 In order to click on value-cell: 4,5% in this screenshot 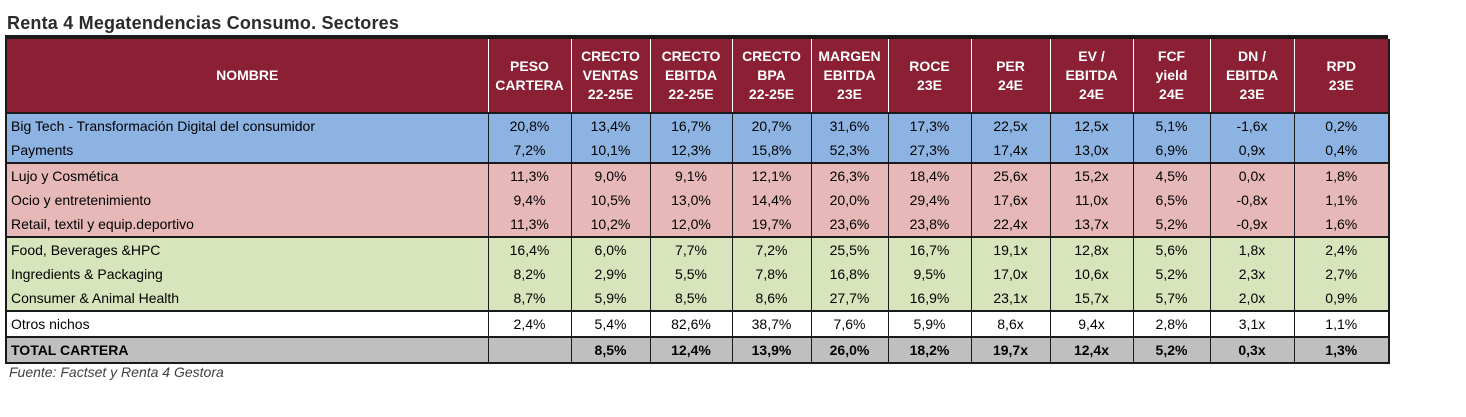, I will do `click(1171, 175)`.